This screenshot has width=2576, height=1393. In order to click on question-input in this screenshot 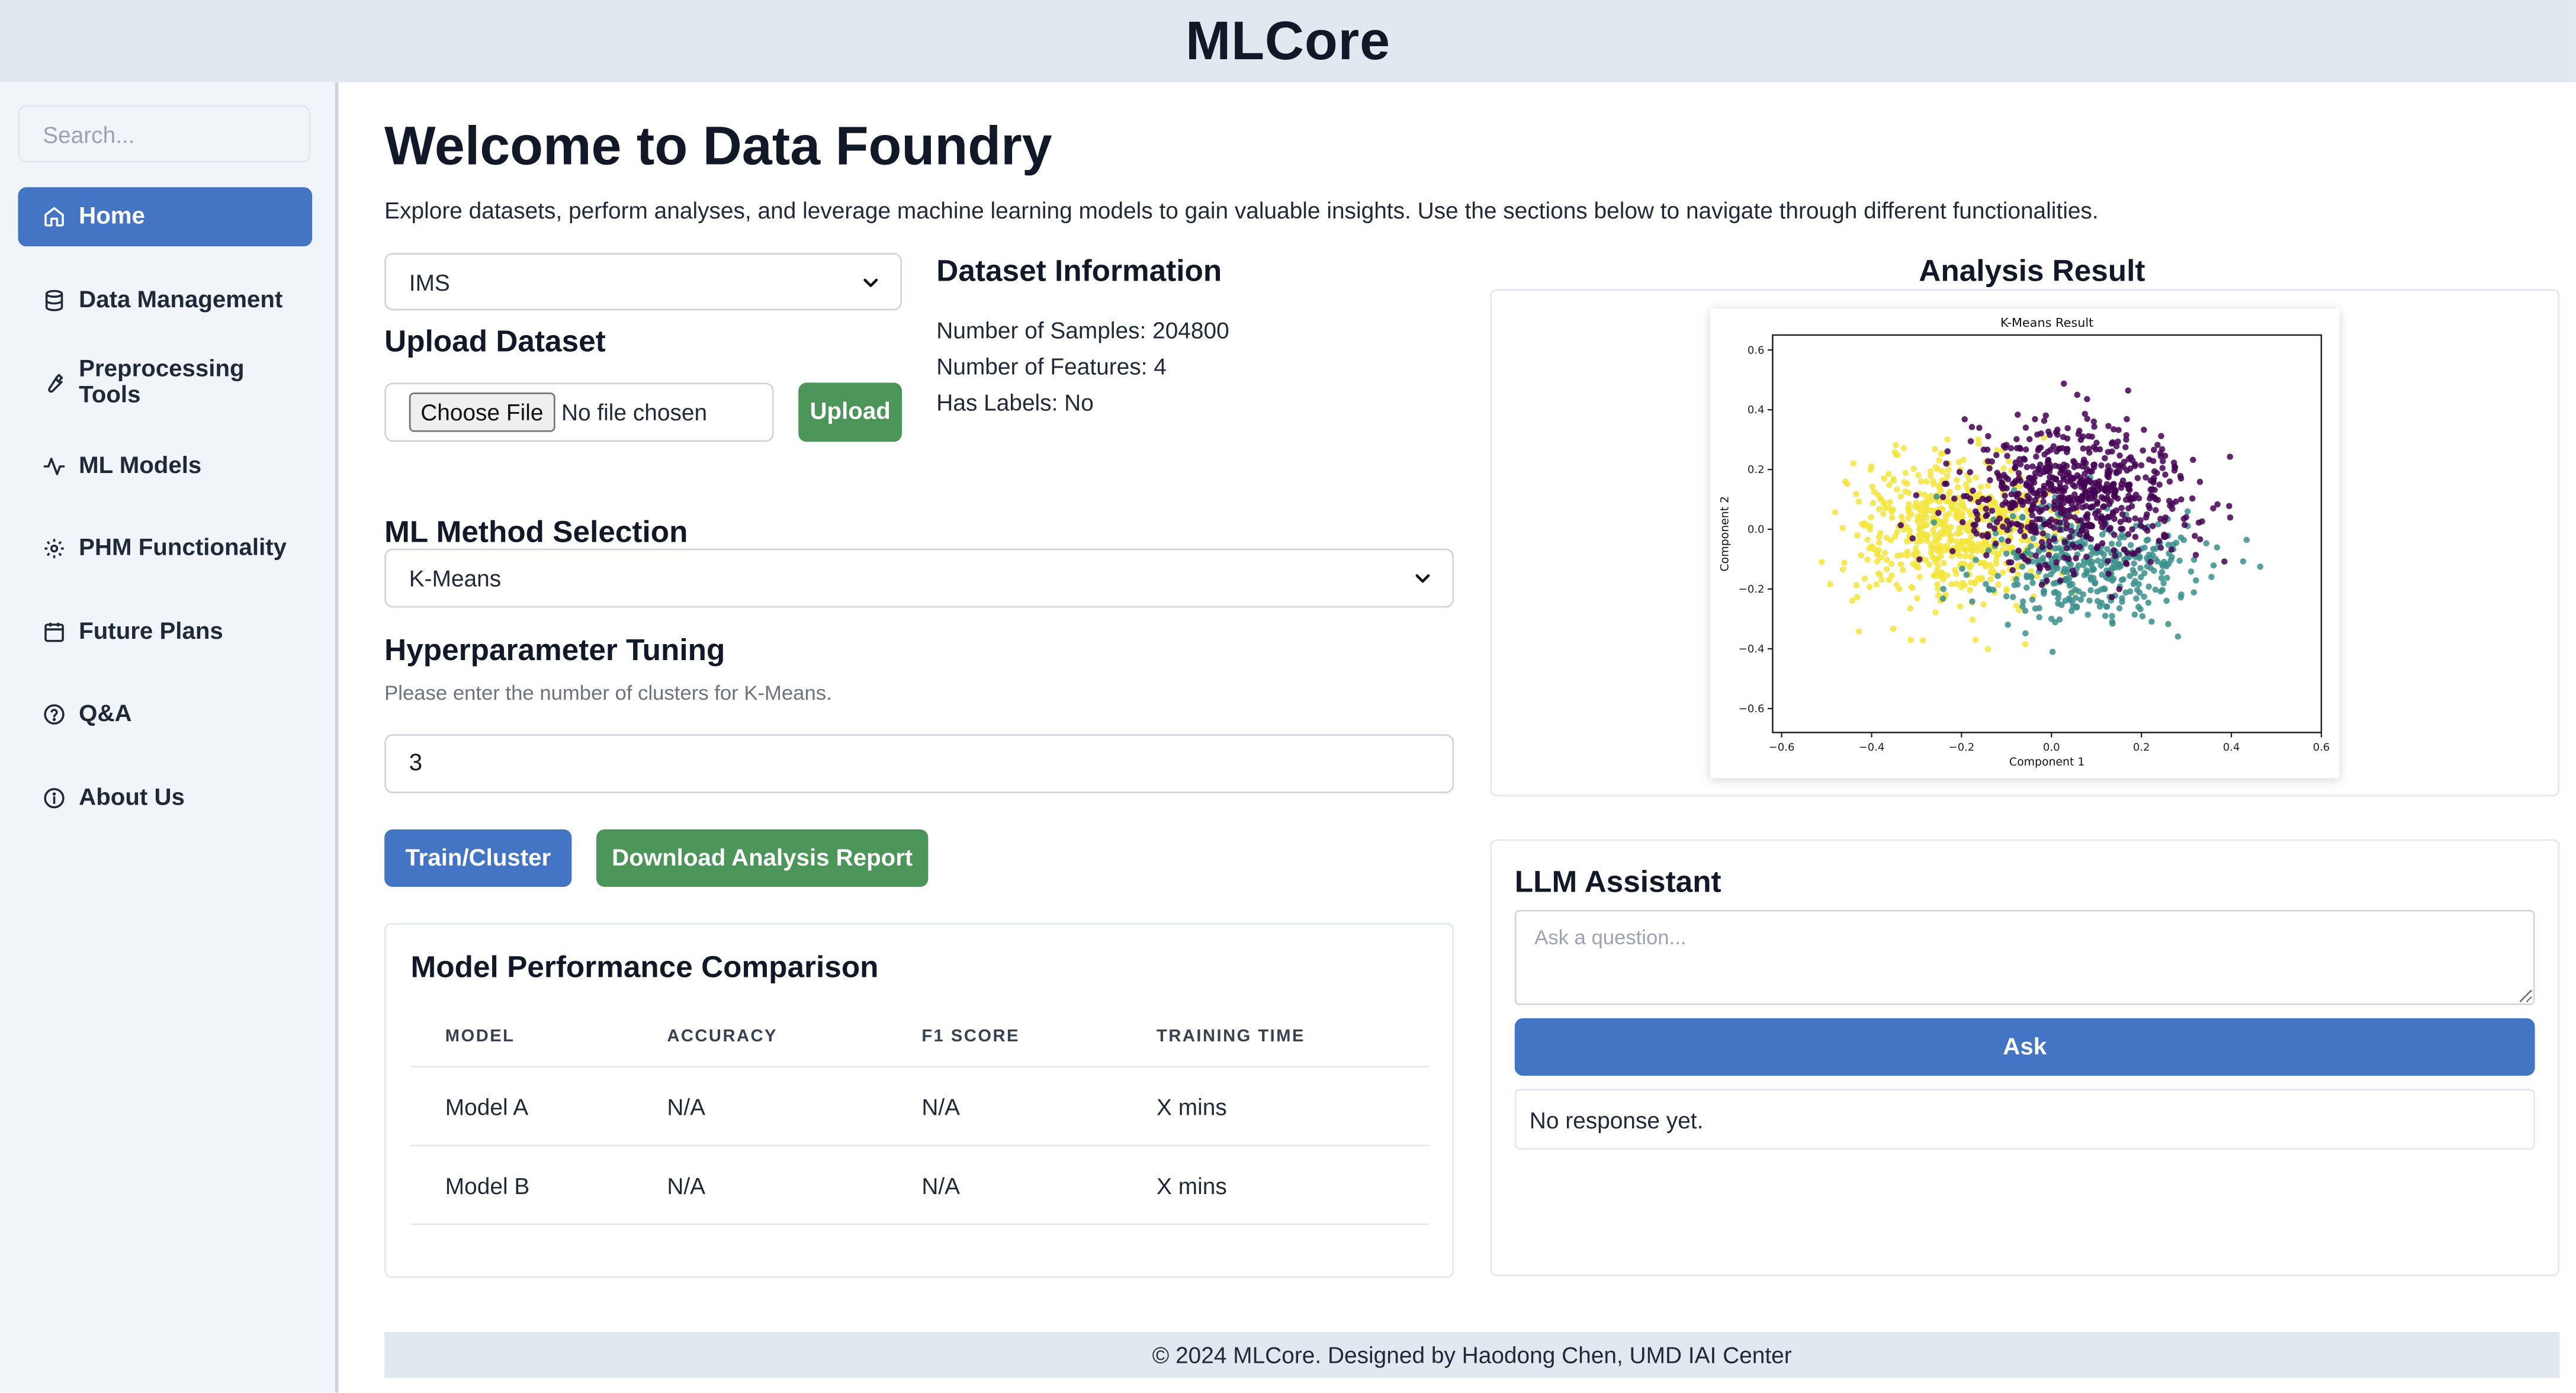, I will do `click(2024, 957)`.